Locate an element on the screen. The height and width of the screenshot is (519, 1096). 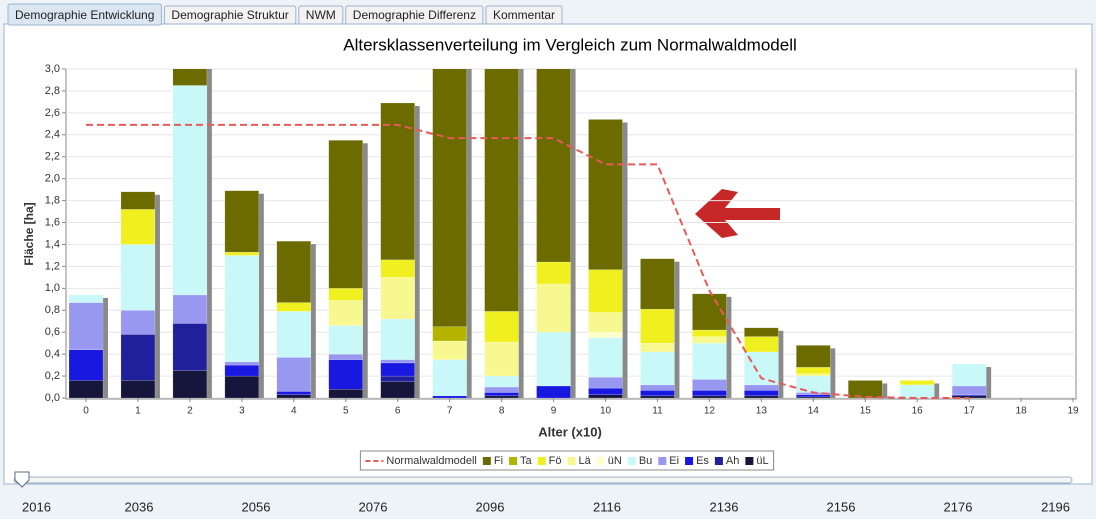
slider-tick-label: 2156 is located at coordinates (841, 506).